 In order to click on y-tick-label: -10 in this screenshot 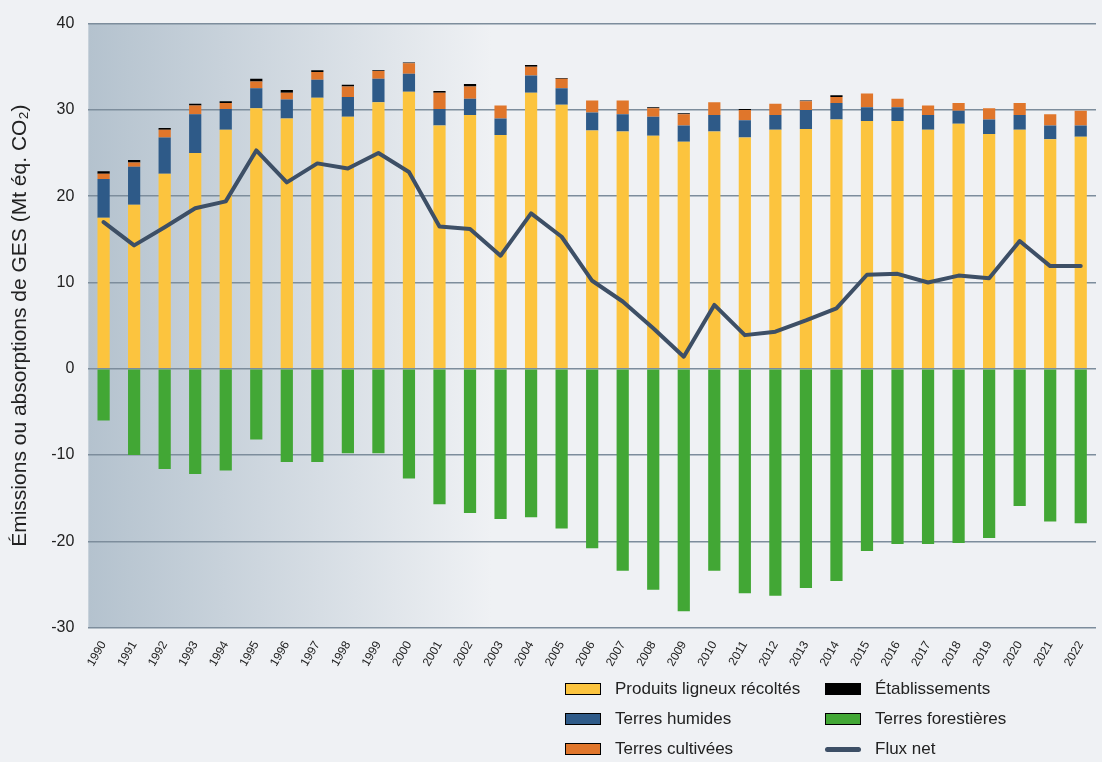, I will do `click(63, 454)`.